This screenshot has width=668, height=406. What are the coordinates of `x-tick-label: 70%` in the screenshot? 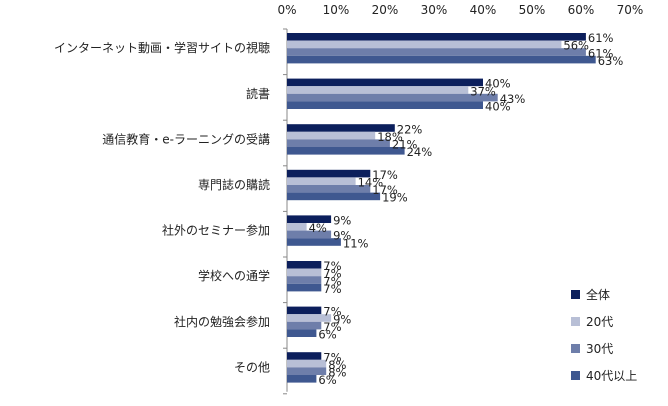 It's located at (630, 10).